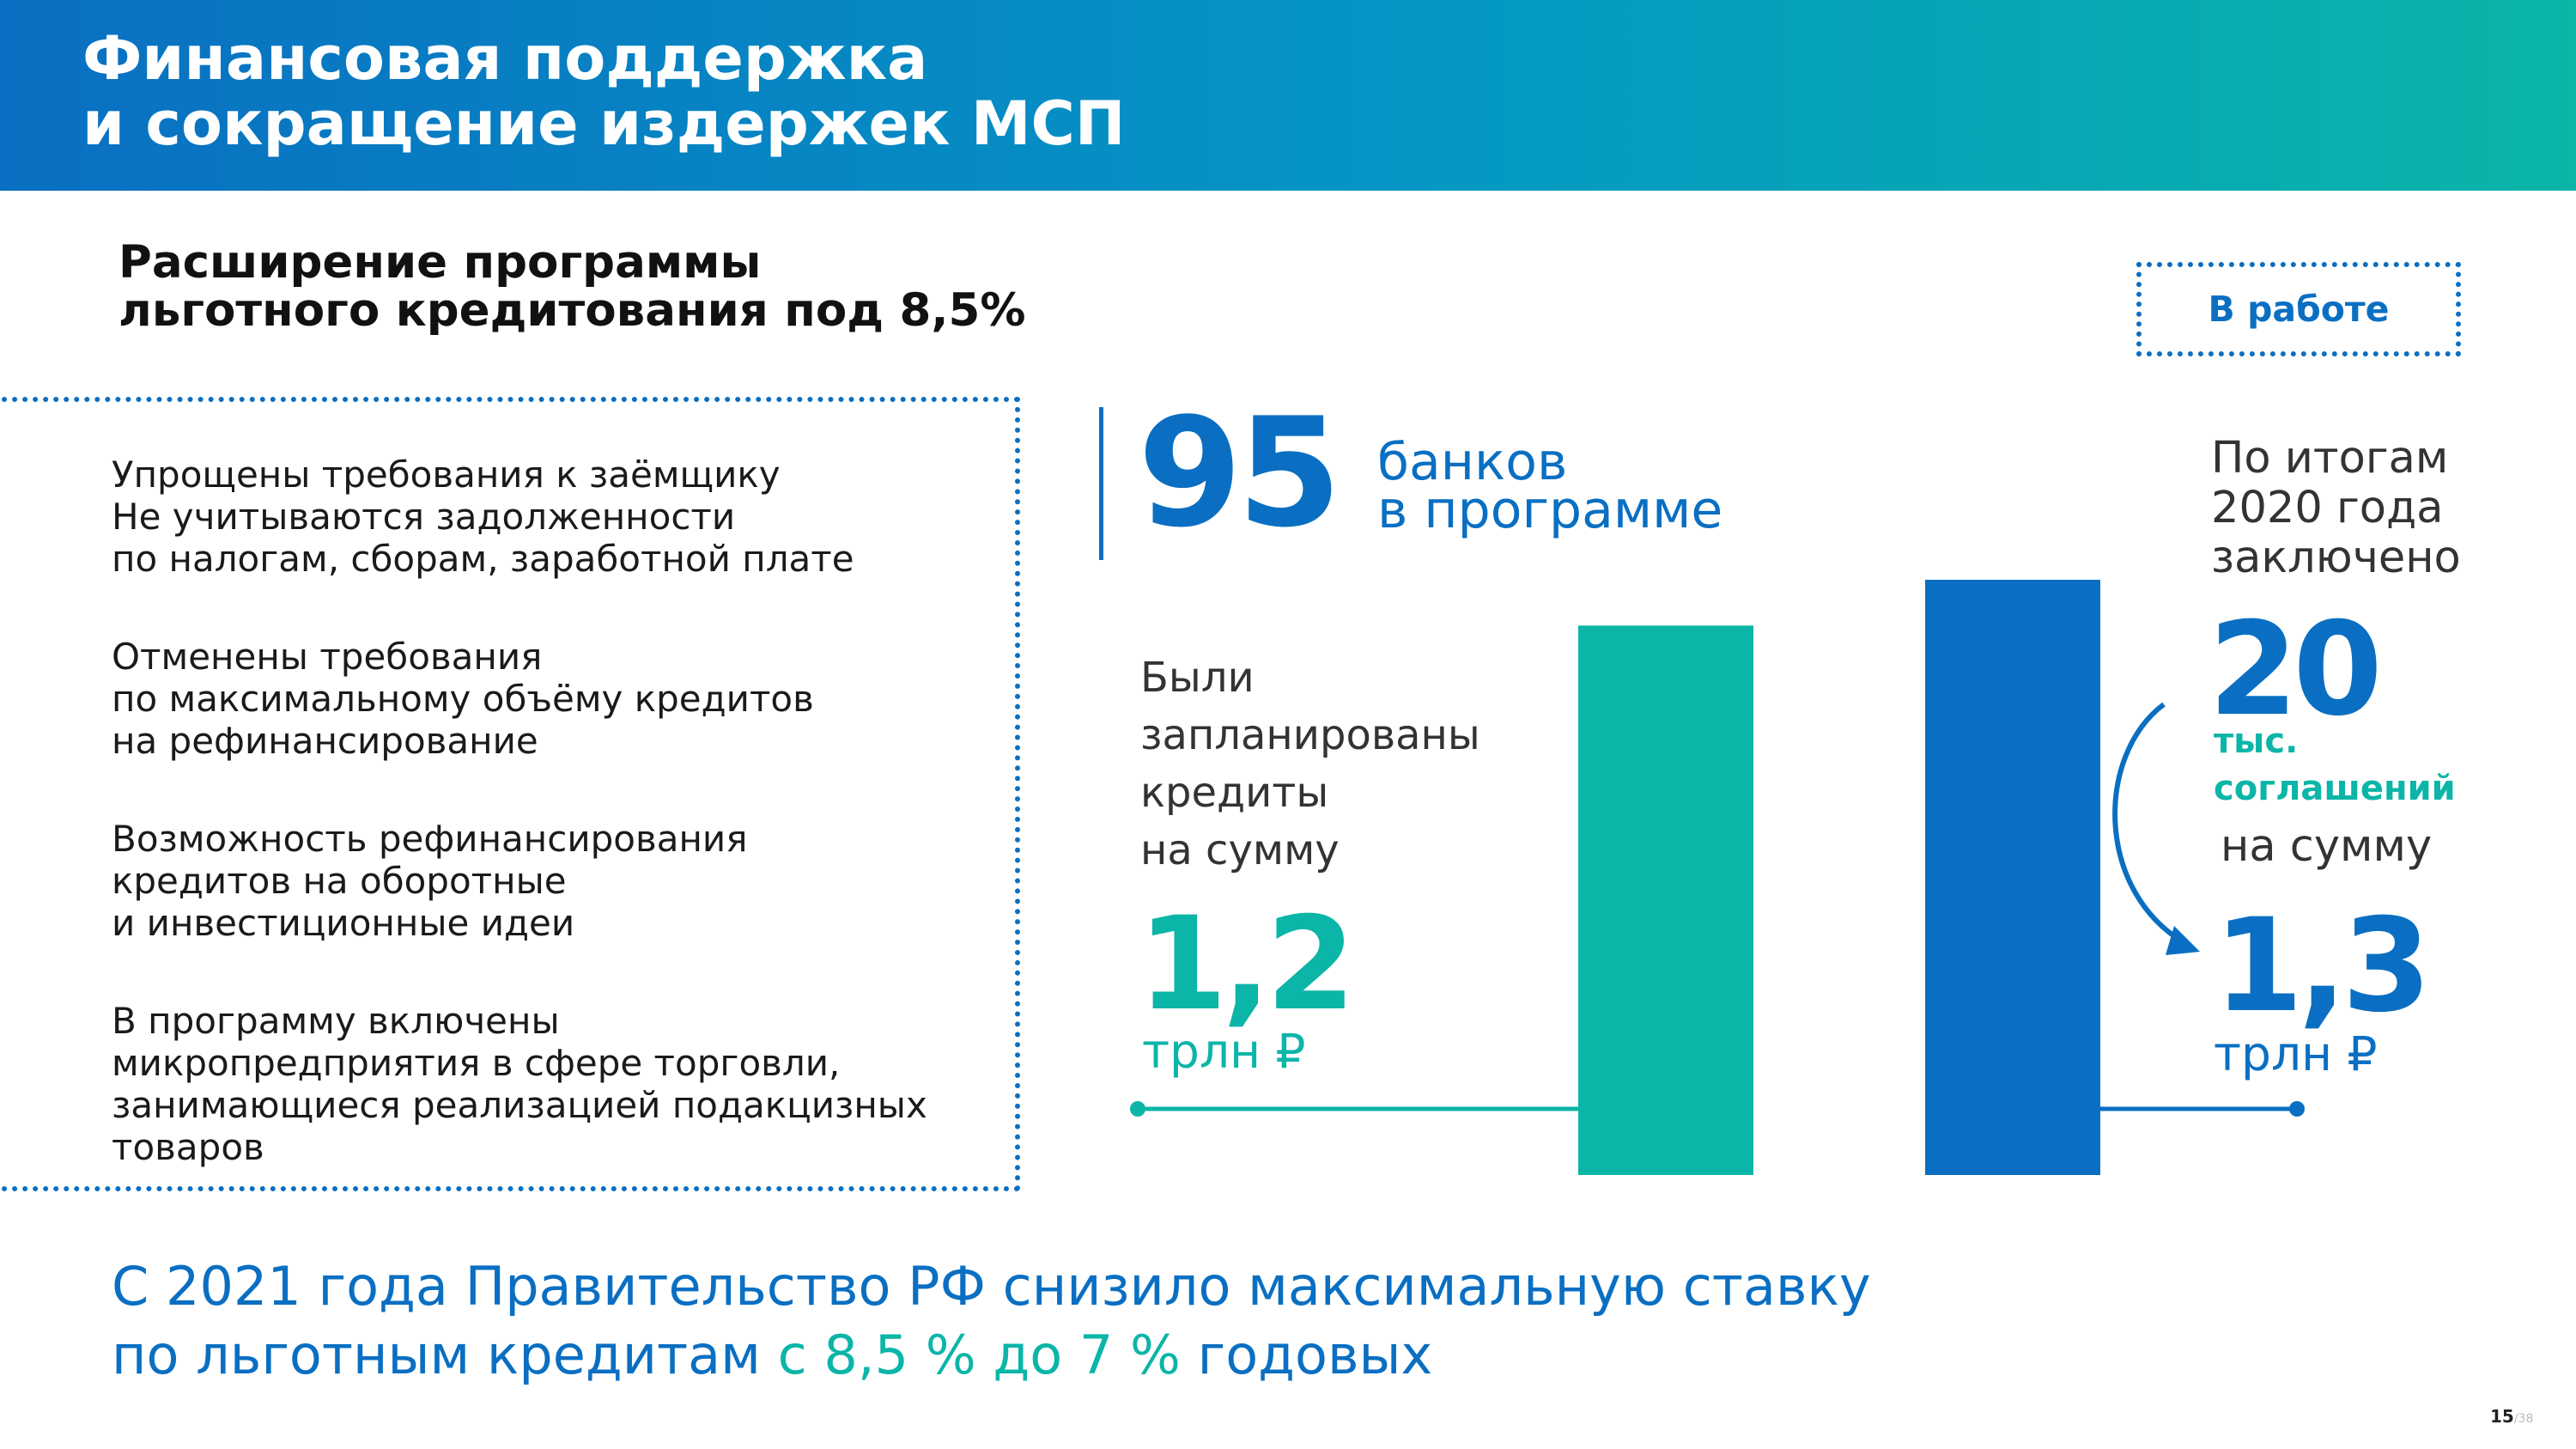 The width and height of the screenshot is (2576, 1449). I want to click on status-badge: В работе, so click(2298, 309).